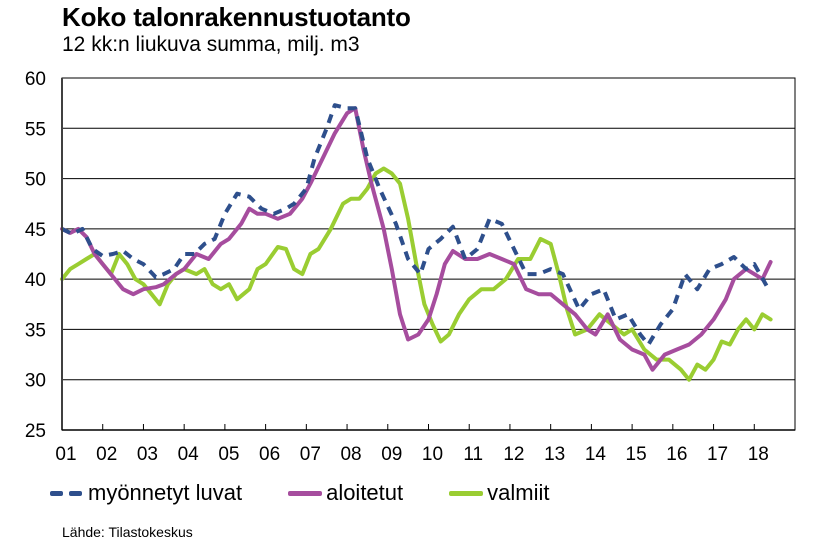 The width and height of the screenshot is (834, 560). Describe the element at coordinates (676, 454) in the screenshot. I see `x-tick-label: 16` at that location.